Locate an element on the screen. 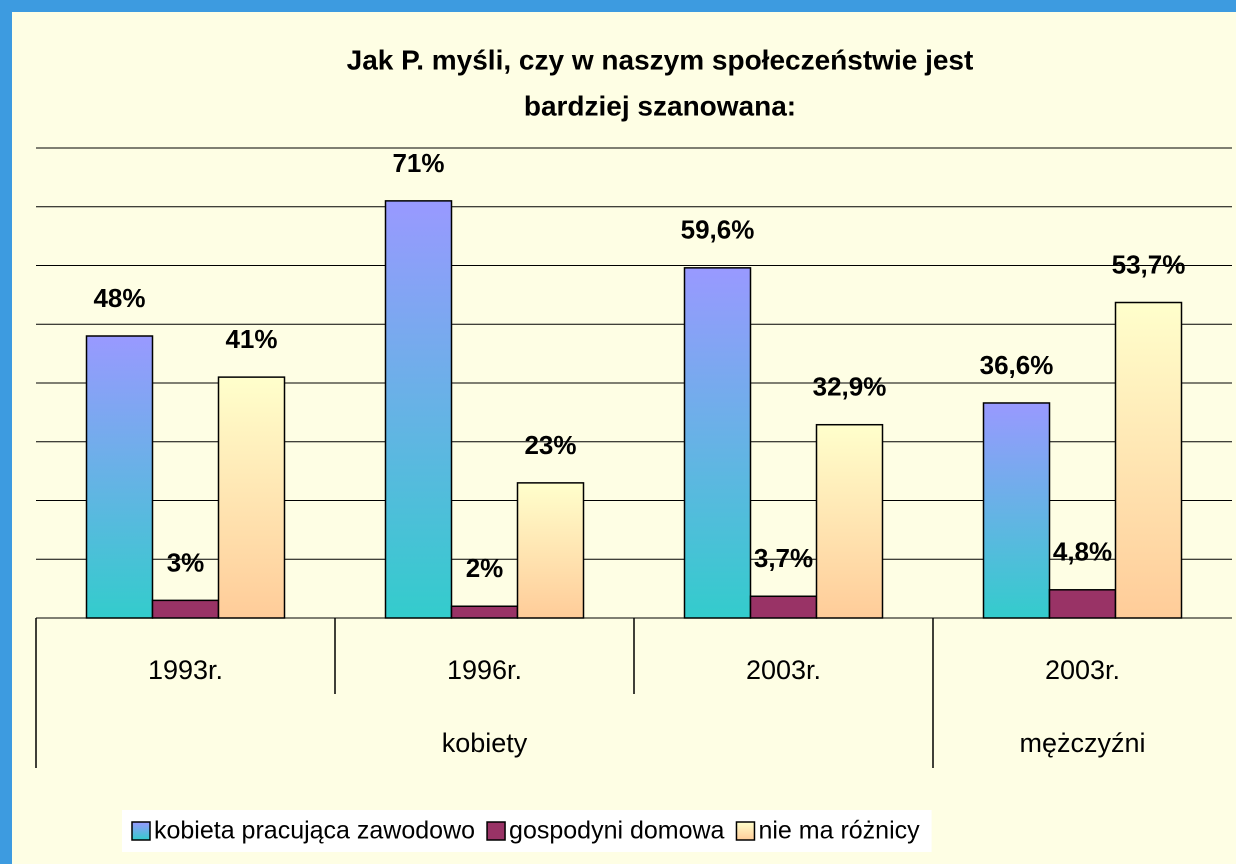 This screenshot has height=864, width=1236. data-label: 4,8% is located at coordinates (1082, 552).